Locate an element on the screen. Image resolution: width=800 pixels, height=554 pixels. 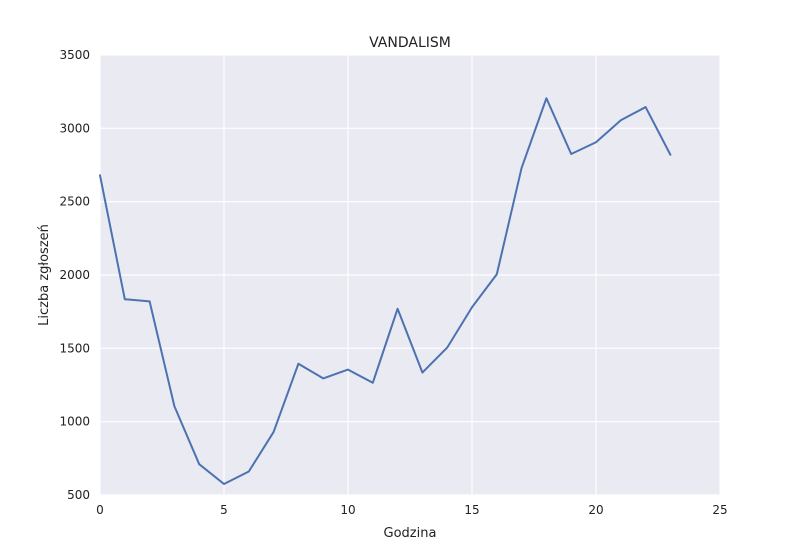
x-tick-label: 5 is located at coordinates (224, 510).